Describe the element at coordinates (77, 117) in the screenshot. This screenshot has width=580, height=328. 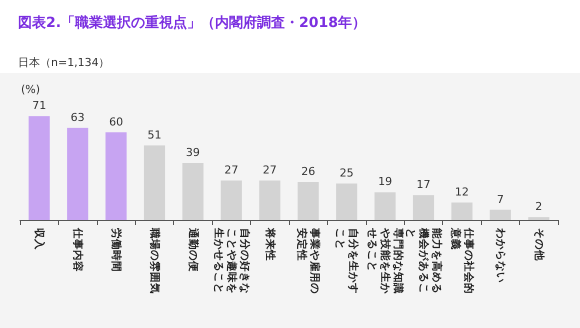
I see `data-label: 63` at that location.